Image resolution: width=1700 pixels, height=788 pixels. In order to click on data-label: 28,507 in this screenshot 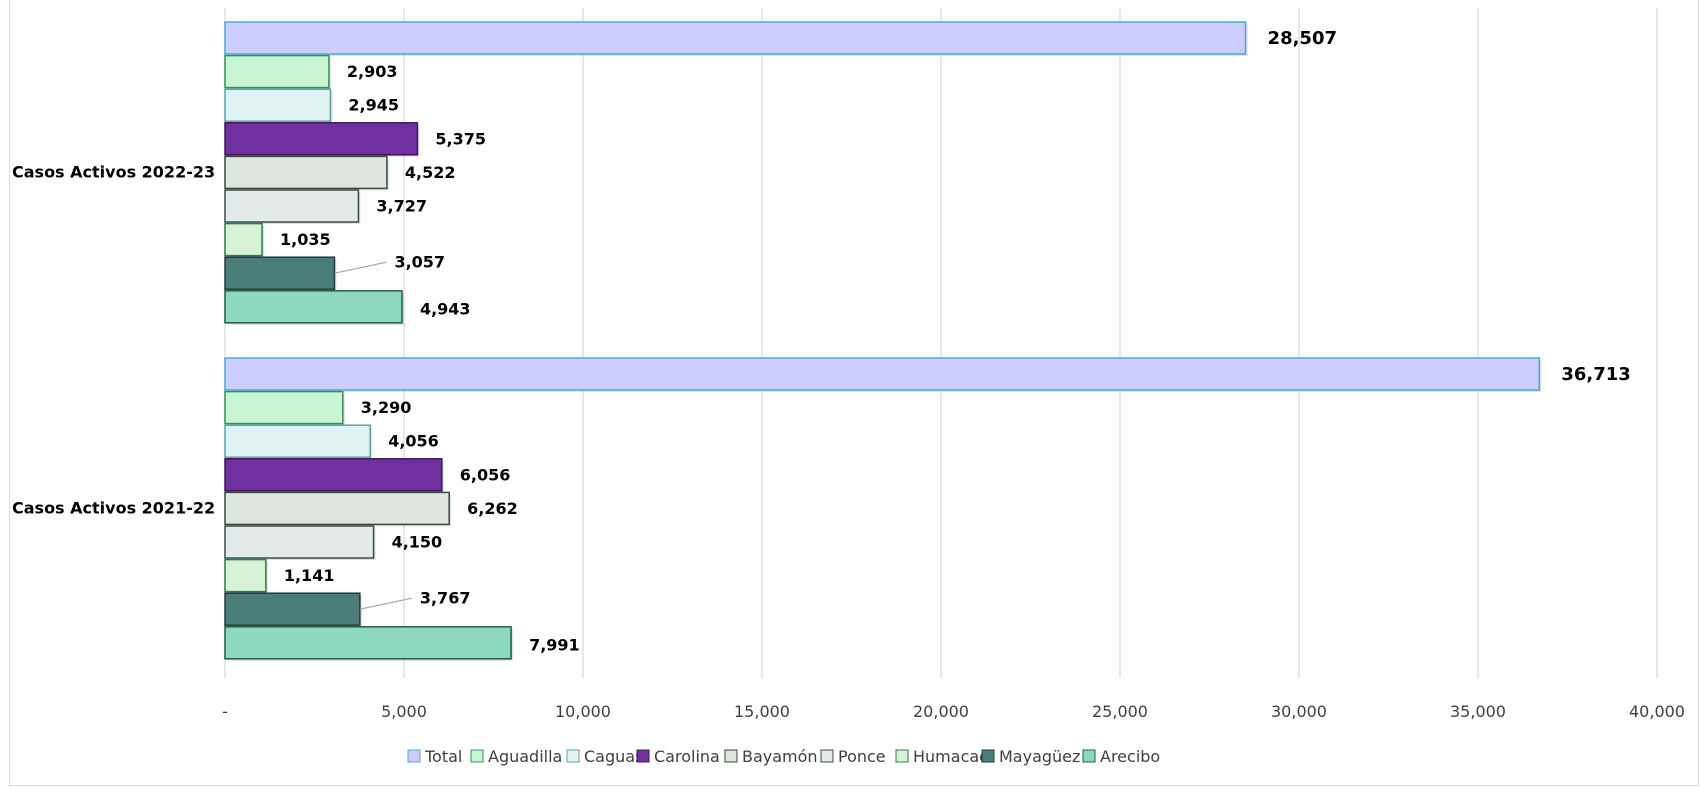, I will do `click(1302, 38)`.